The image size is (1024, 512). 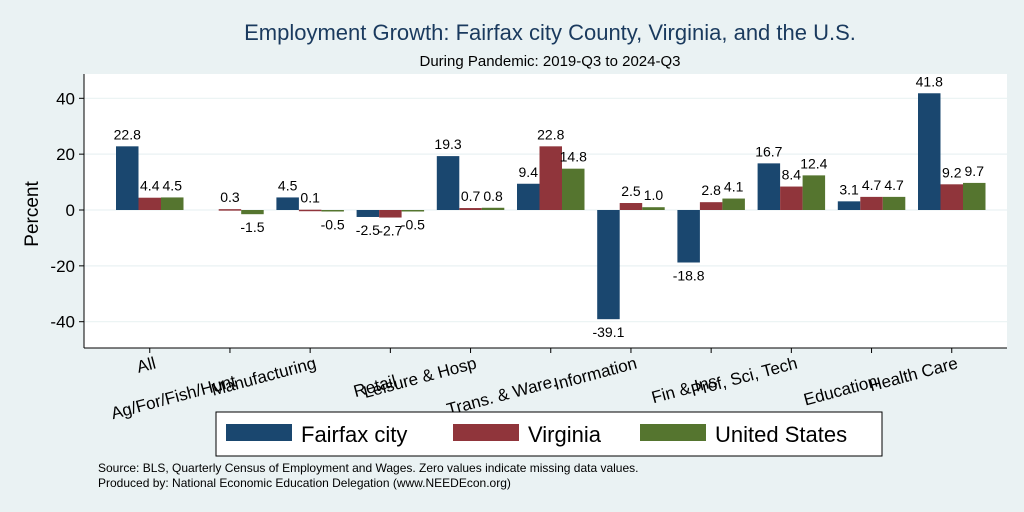 What do you see at coordinates (813, 163) in the screenshot?
I see `data-label: 12.4` at bounding box center [813, 163].